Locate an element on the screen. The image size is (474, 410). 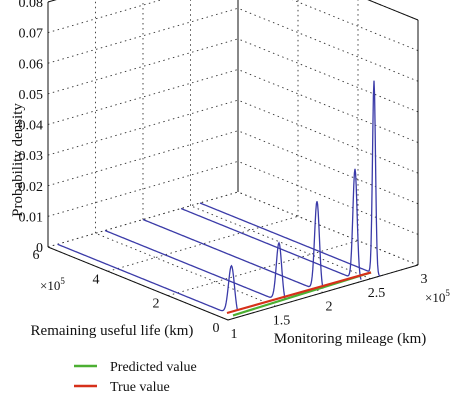
x-tick-label: 1.5 is located at coordinates (282, 320).